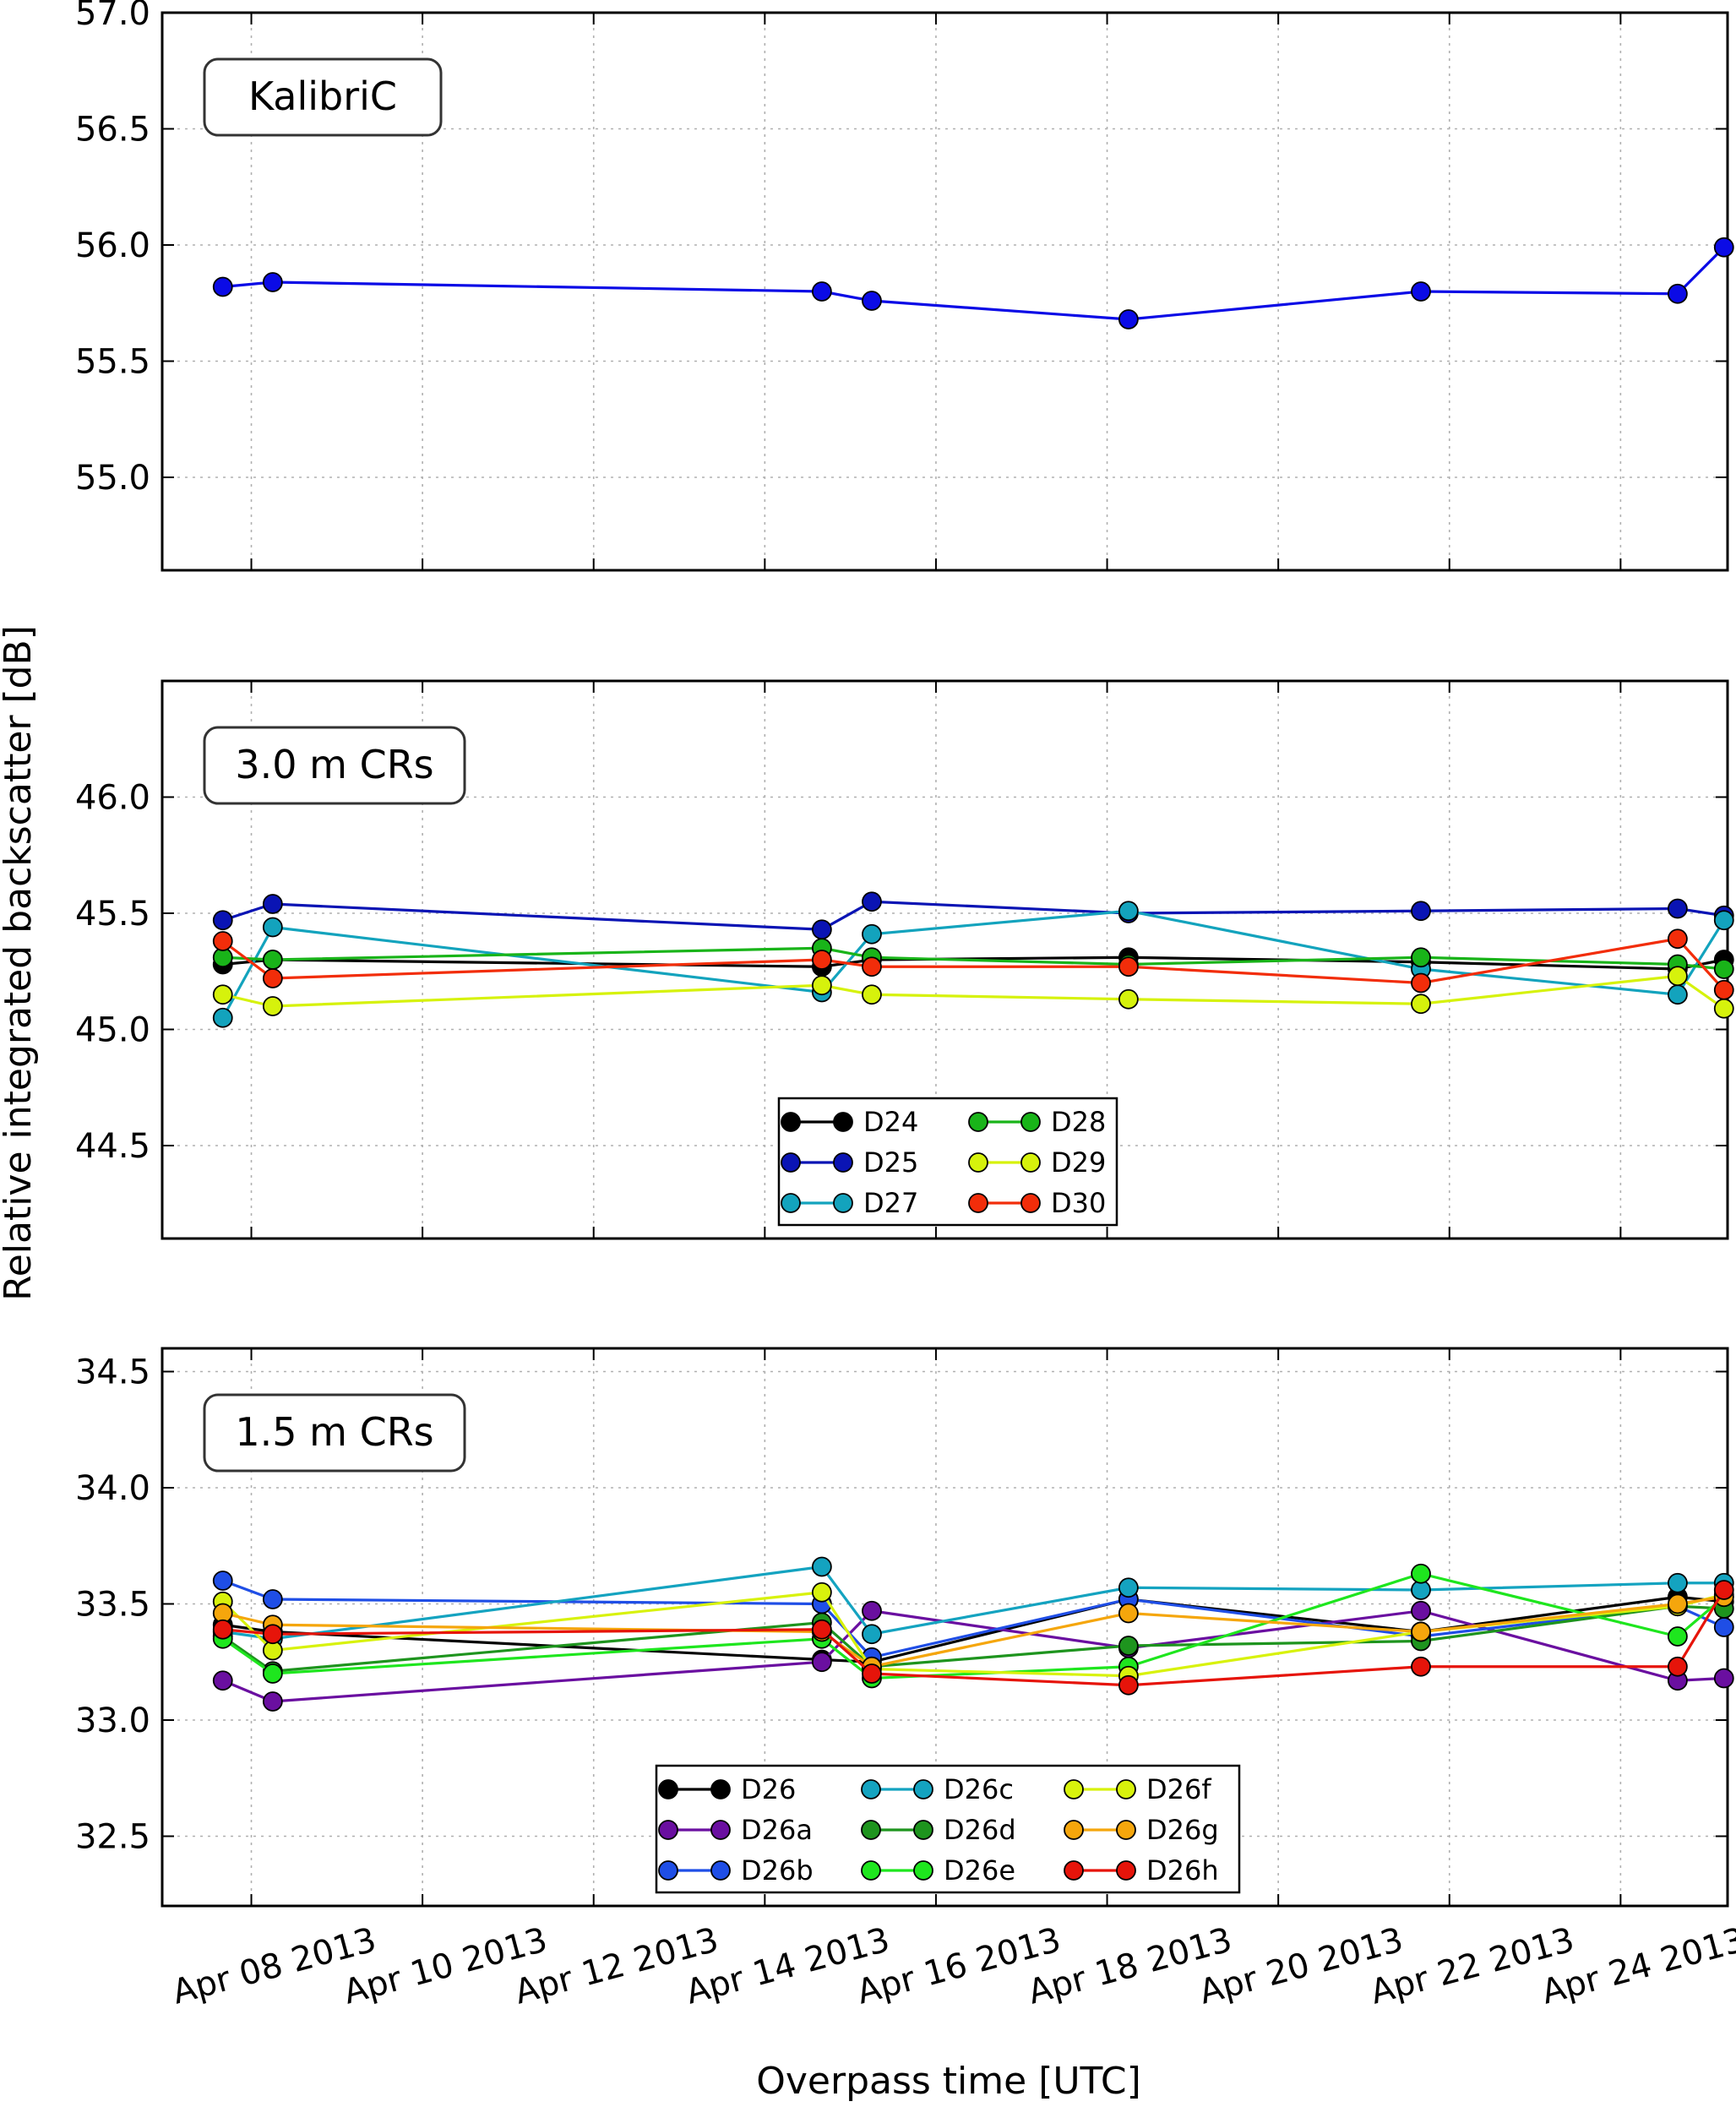 This screenshot has height=2107, width=1736. Describe the element at coordinates (938, 1789) in the screenshot. I see `legend-item-d26c: D26c` at that location.